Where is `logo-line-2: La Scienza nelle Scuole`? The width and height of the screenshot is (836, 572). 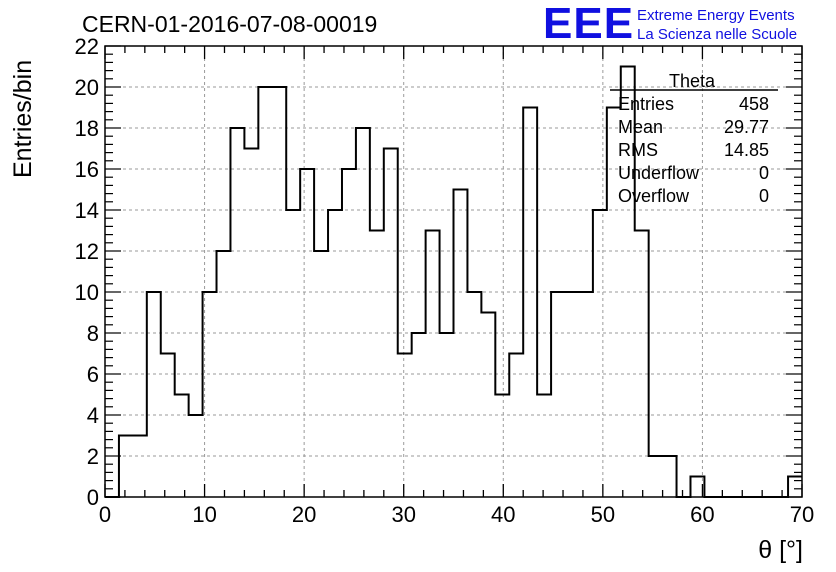 logo-line-2: La Scienza nelle Scuole is located at coordinates (717, 34).